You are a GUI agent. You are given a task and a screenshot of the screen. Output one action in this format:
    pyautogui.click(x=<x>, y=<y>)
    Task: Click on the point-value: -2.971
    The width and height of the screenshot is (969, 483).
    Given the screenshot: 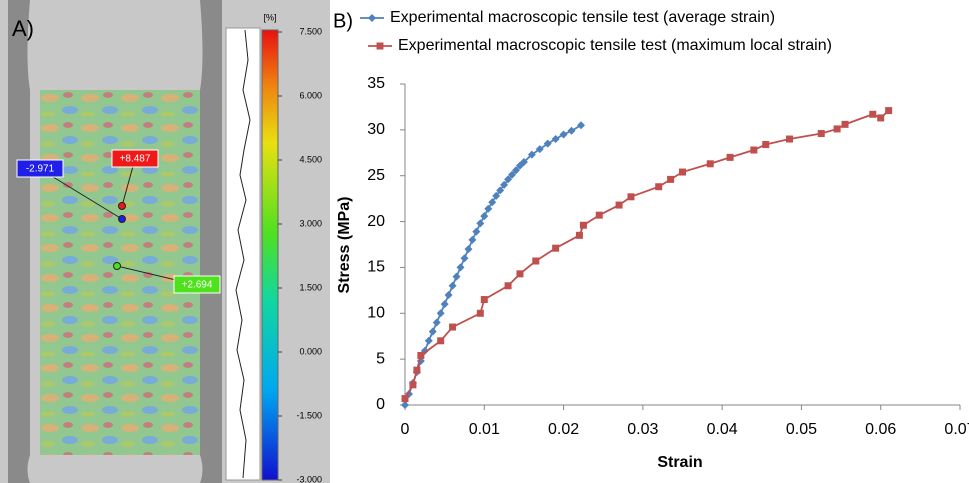 What is the action you would take?
    pyautogui.click(x=40, y=169)
    